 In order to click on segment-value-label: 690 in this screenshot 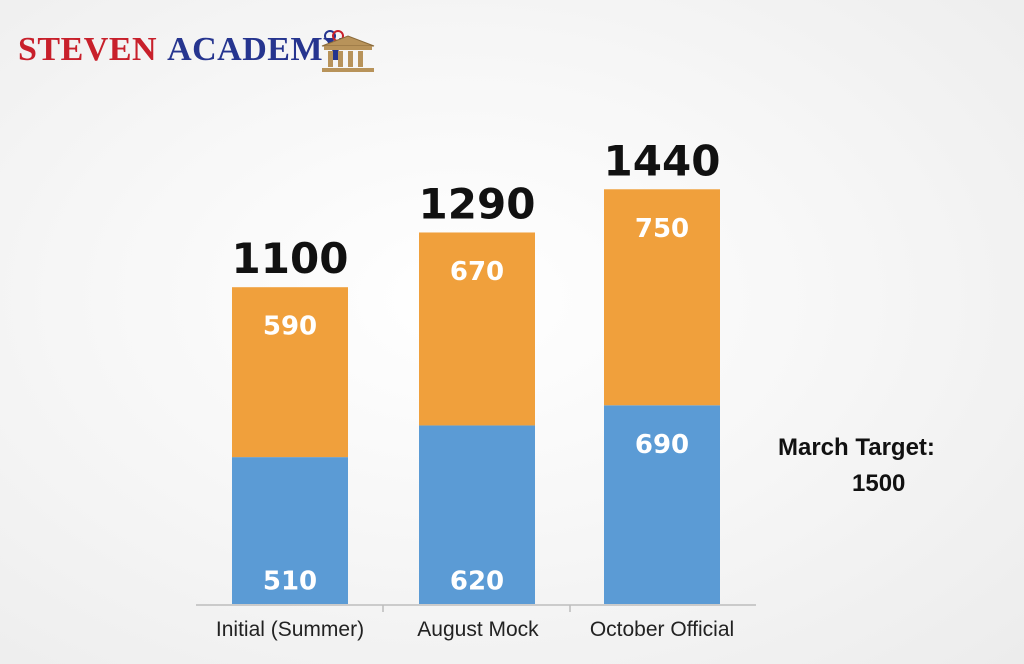, I will do `click(662, 445)`.